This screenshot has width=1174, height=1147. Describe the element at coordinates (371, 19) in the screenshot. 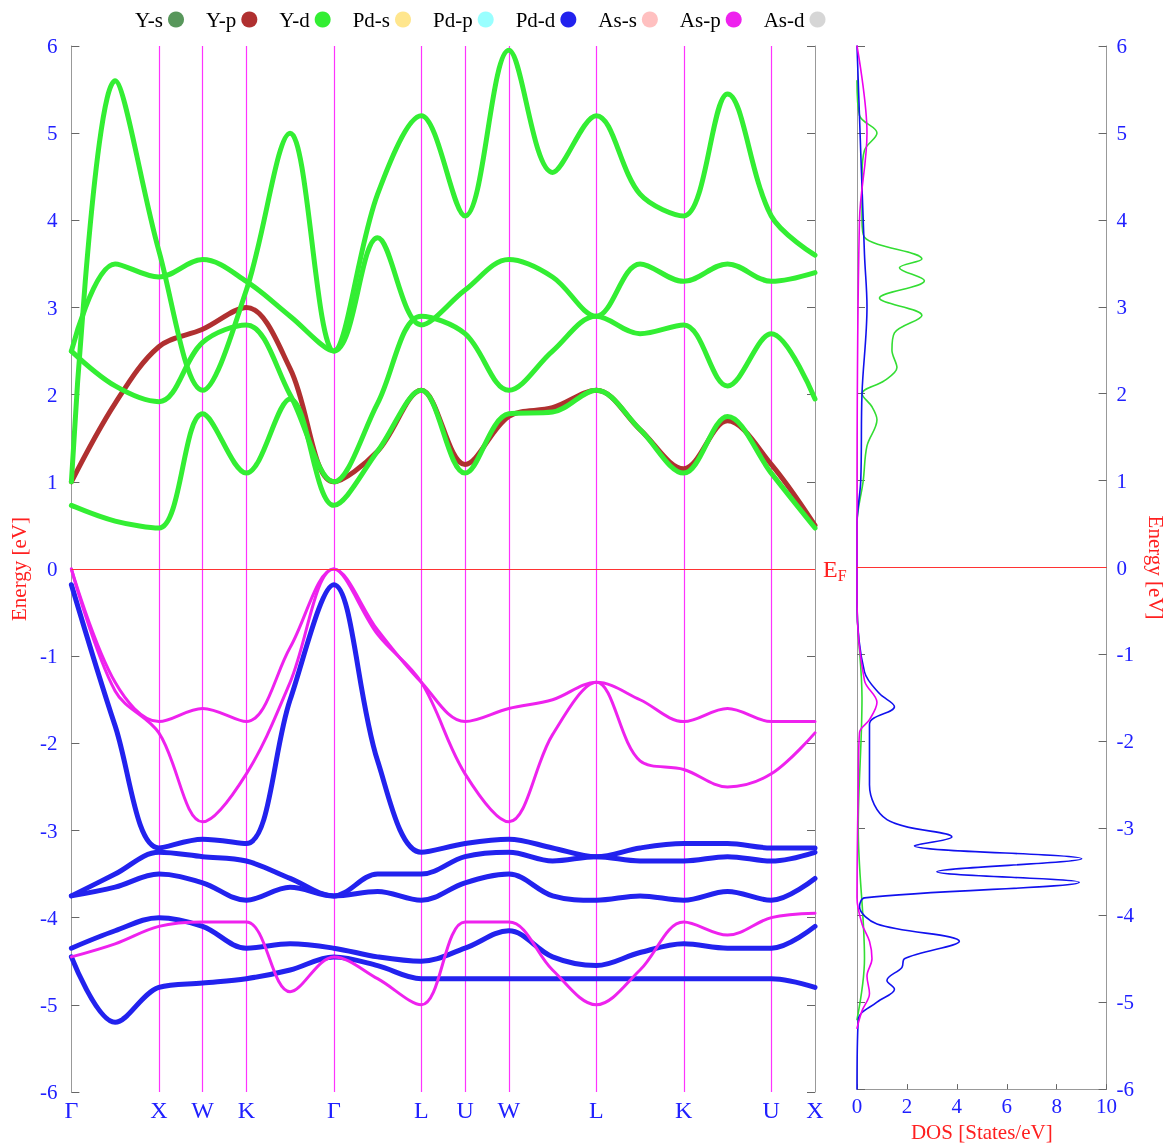

I see `legend-label: Pd-s` at that location.